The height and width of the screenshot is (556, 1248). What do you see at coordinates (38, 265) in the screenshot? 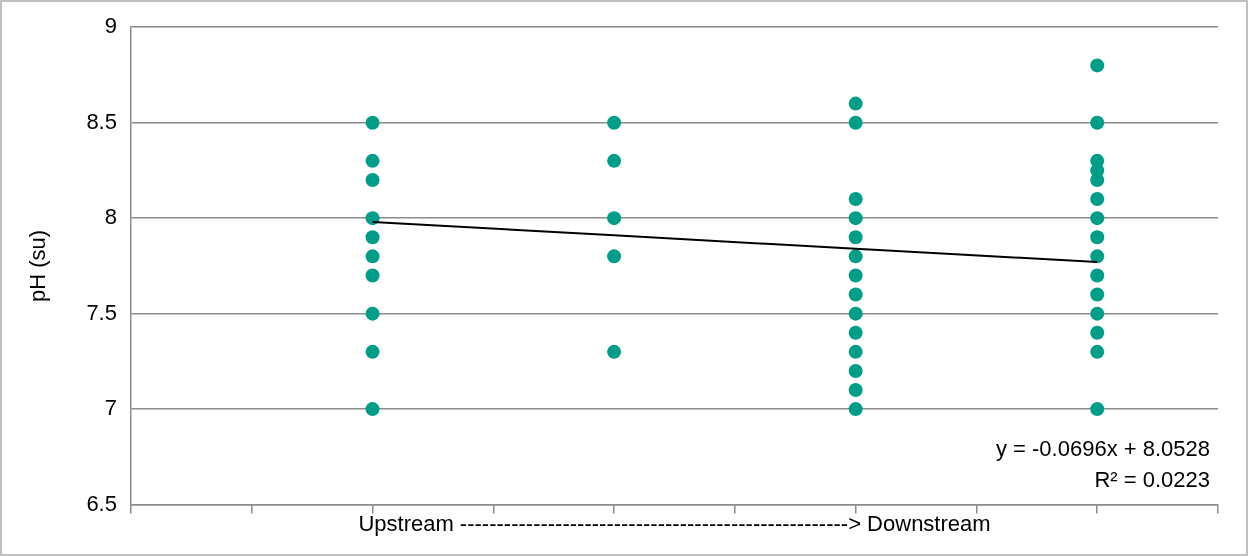
I see `y-axis-title: pH (su)` at bounding box center [38, 265].